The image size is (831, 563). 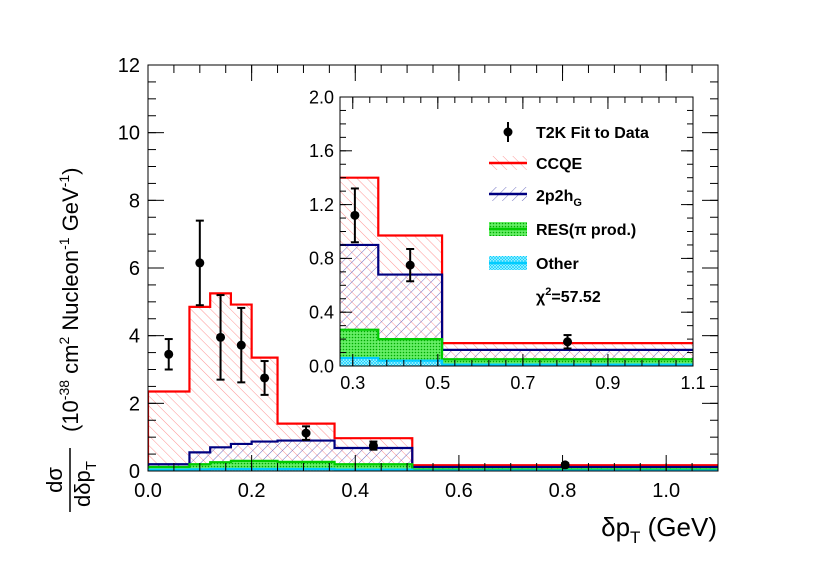 I want to click on main-histogram-2p2h, so click(x=433, y=455).